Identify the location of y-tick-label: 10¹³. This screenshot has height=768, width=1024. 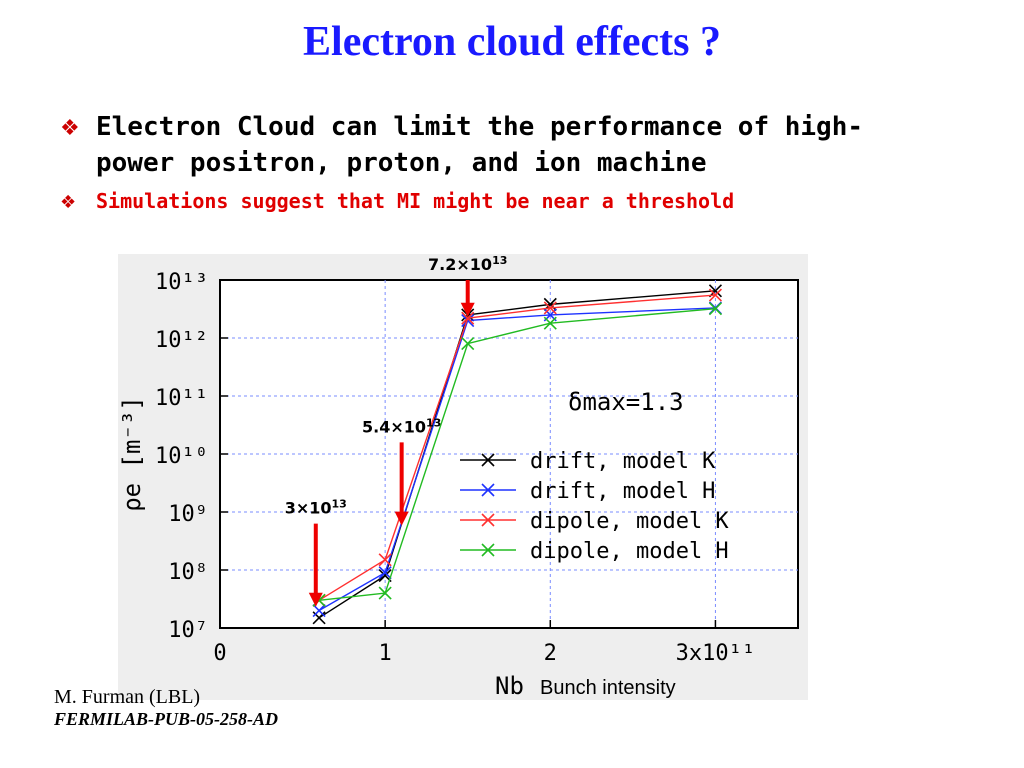
(181, 282).